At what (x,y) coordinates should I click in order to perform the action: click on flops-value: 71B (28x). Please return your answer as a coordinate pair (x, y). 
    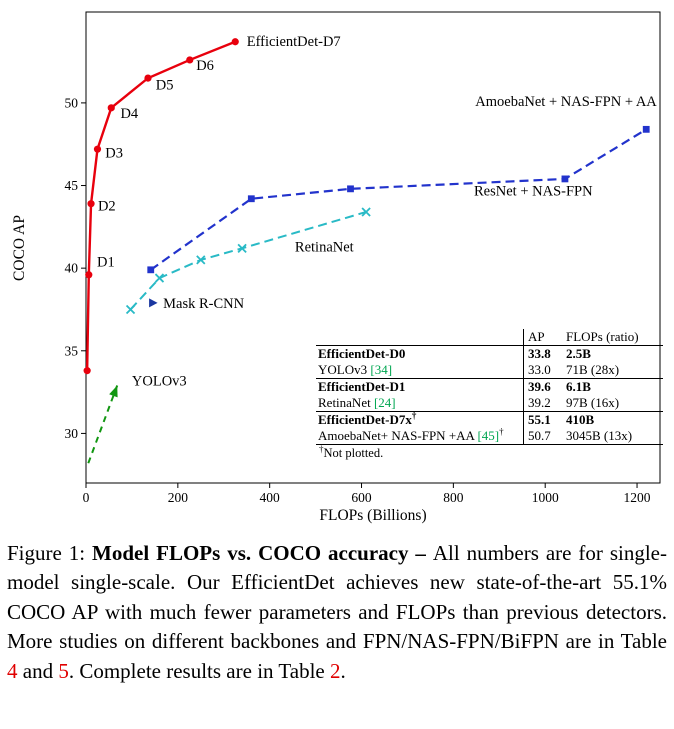
    Looking at the image, I should click on (593, 369).